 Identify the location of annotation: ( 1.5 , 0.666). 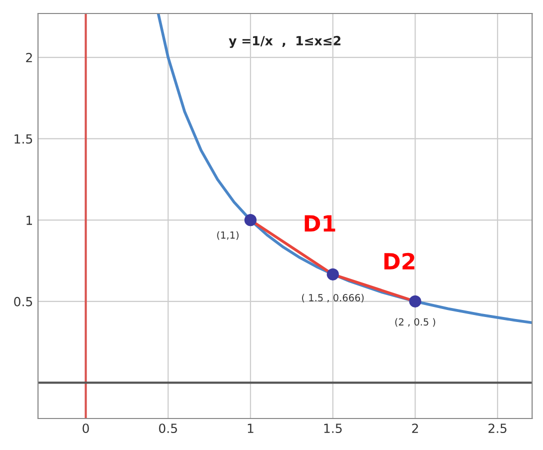
(333, 298).